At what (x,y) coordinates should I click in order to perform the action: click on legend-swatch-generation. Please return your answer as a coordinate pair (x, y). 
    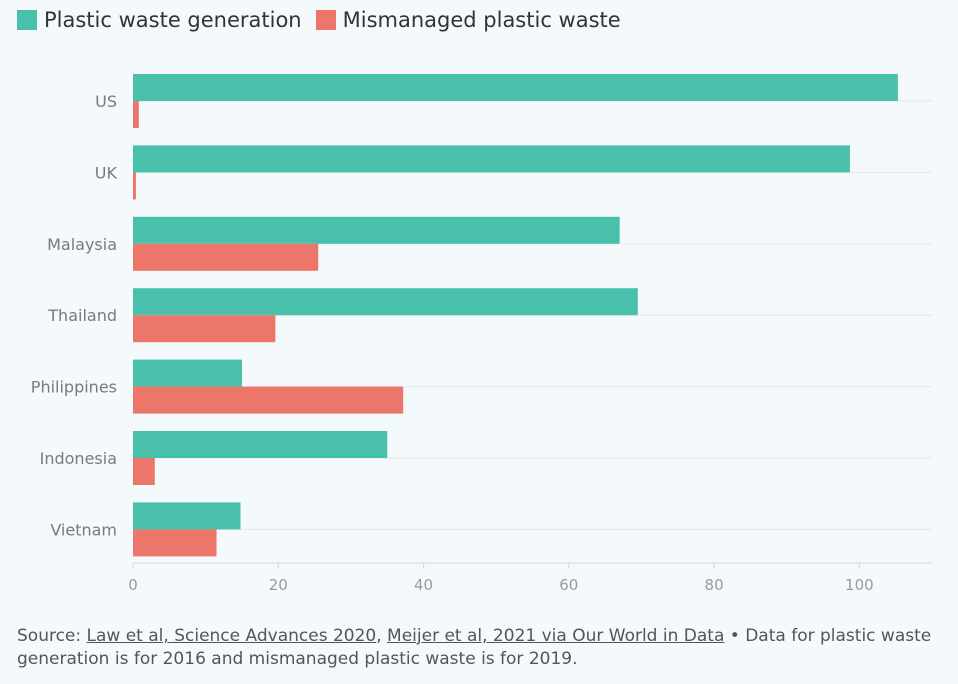
    Looking at the image, I should click on (27, 20).